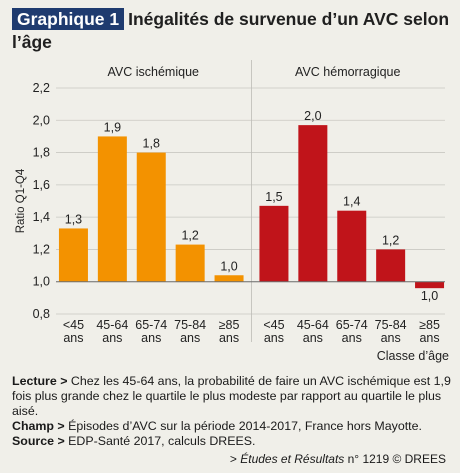 This screenshot has width=460, height=473. I want to click on note-source: Source > EDP-Santé 2017, calculs DREES., so click(232, 441).